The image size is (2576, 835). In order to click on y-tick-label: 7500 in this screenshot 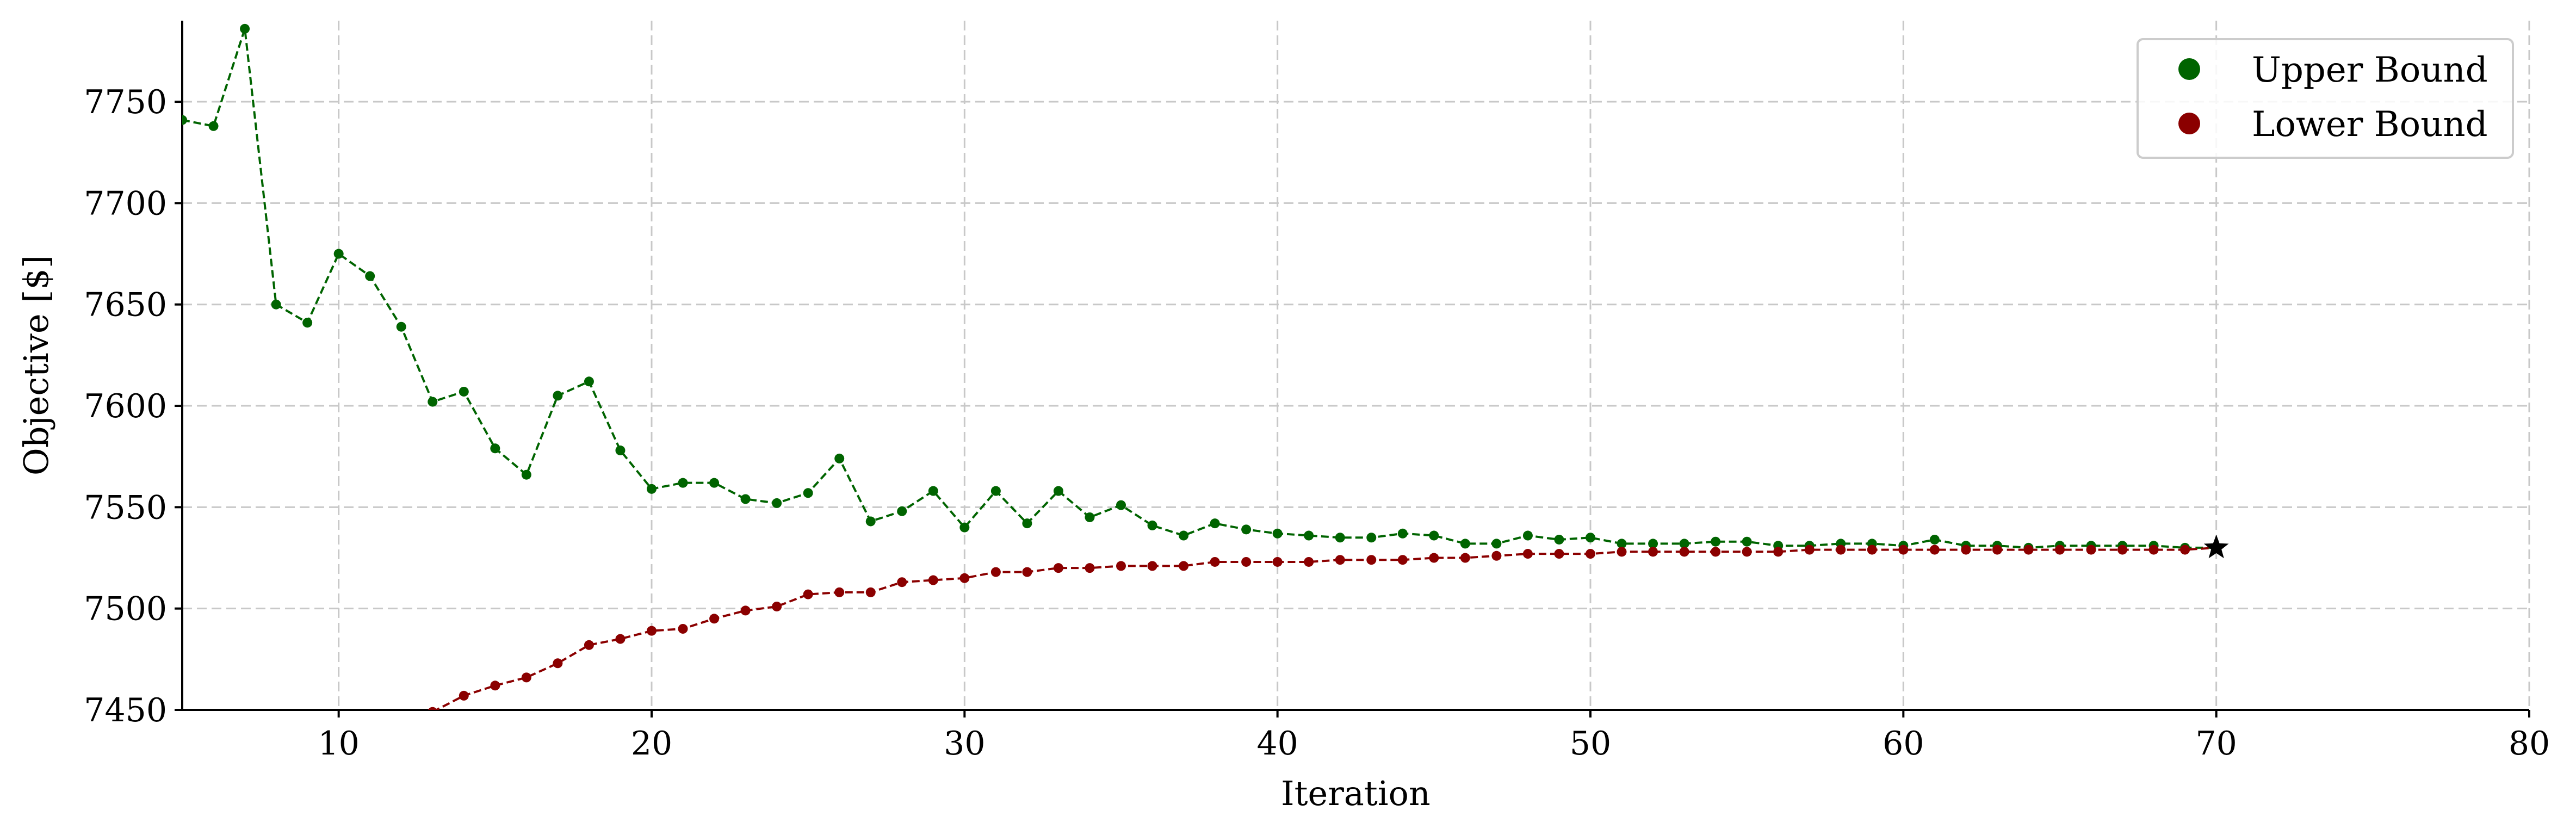, I will do `click(126, 609)`.